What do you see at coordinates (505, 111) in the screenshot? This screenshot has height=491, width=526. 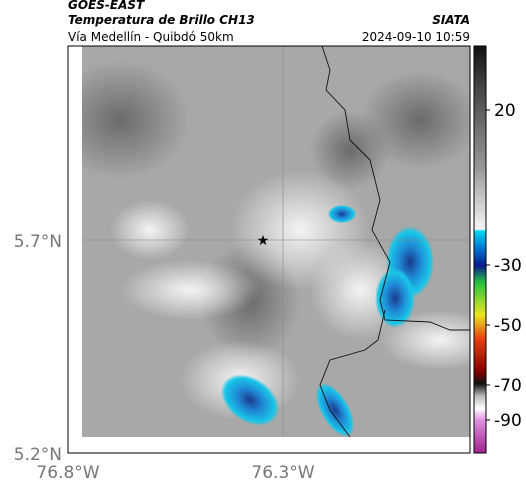 I see `colorbar-label: 20` at bounding box center [505, 111].